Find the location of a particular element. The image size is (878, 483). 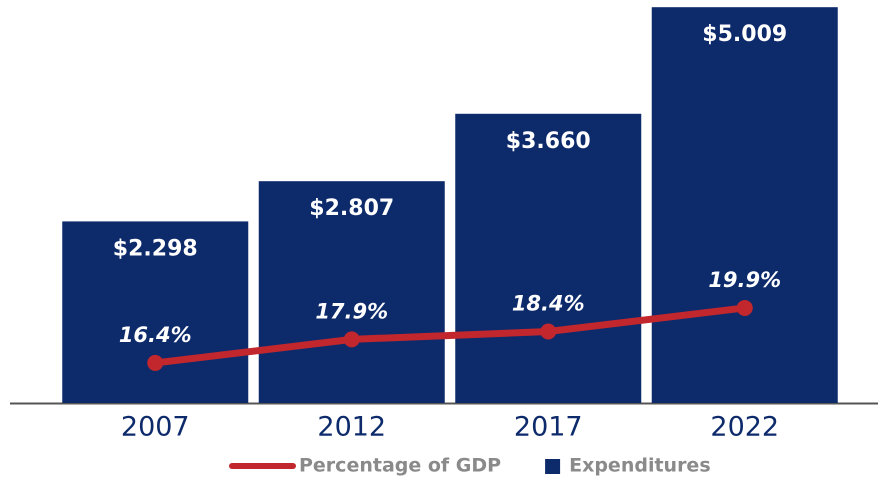

line is located at coordinates (450, 335).